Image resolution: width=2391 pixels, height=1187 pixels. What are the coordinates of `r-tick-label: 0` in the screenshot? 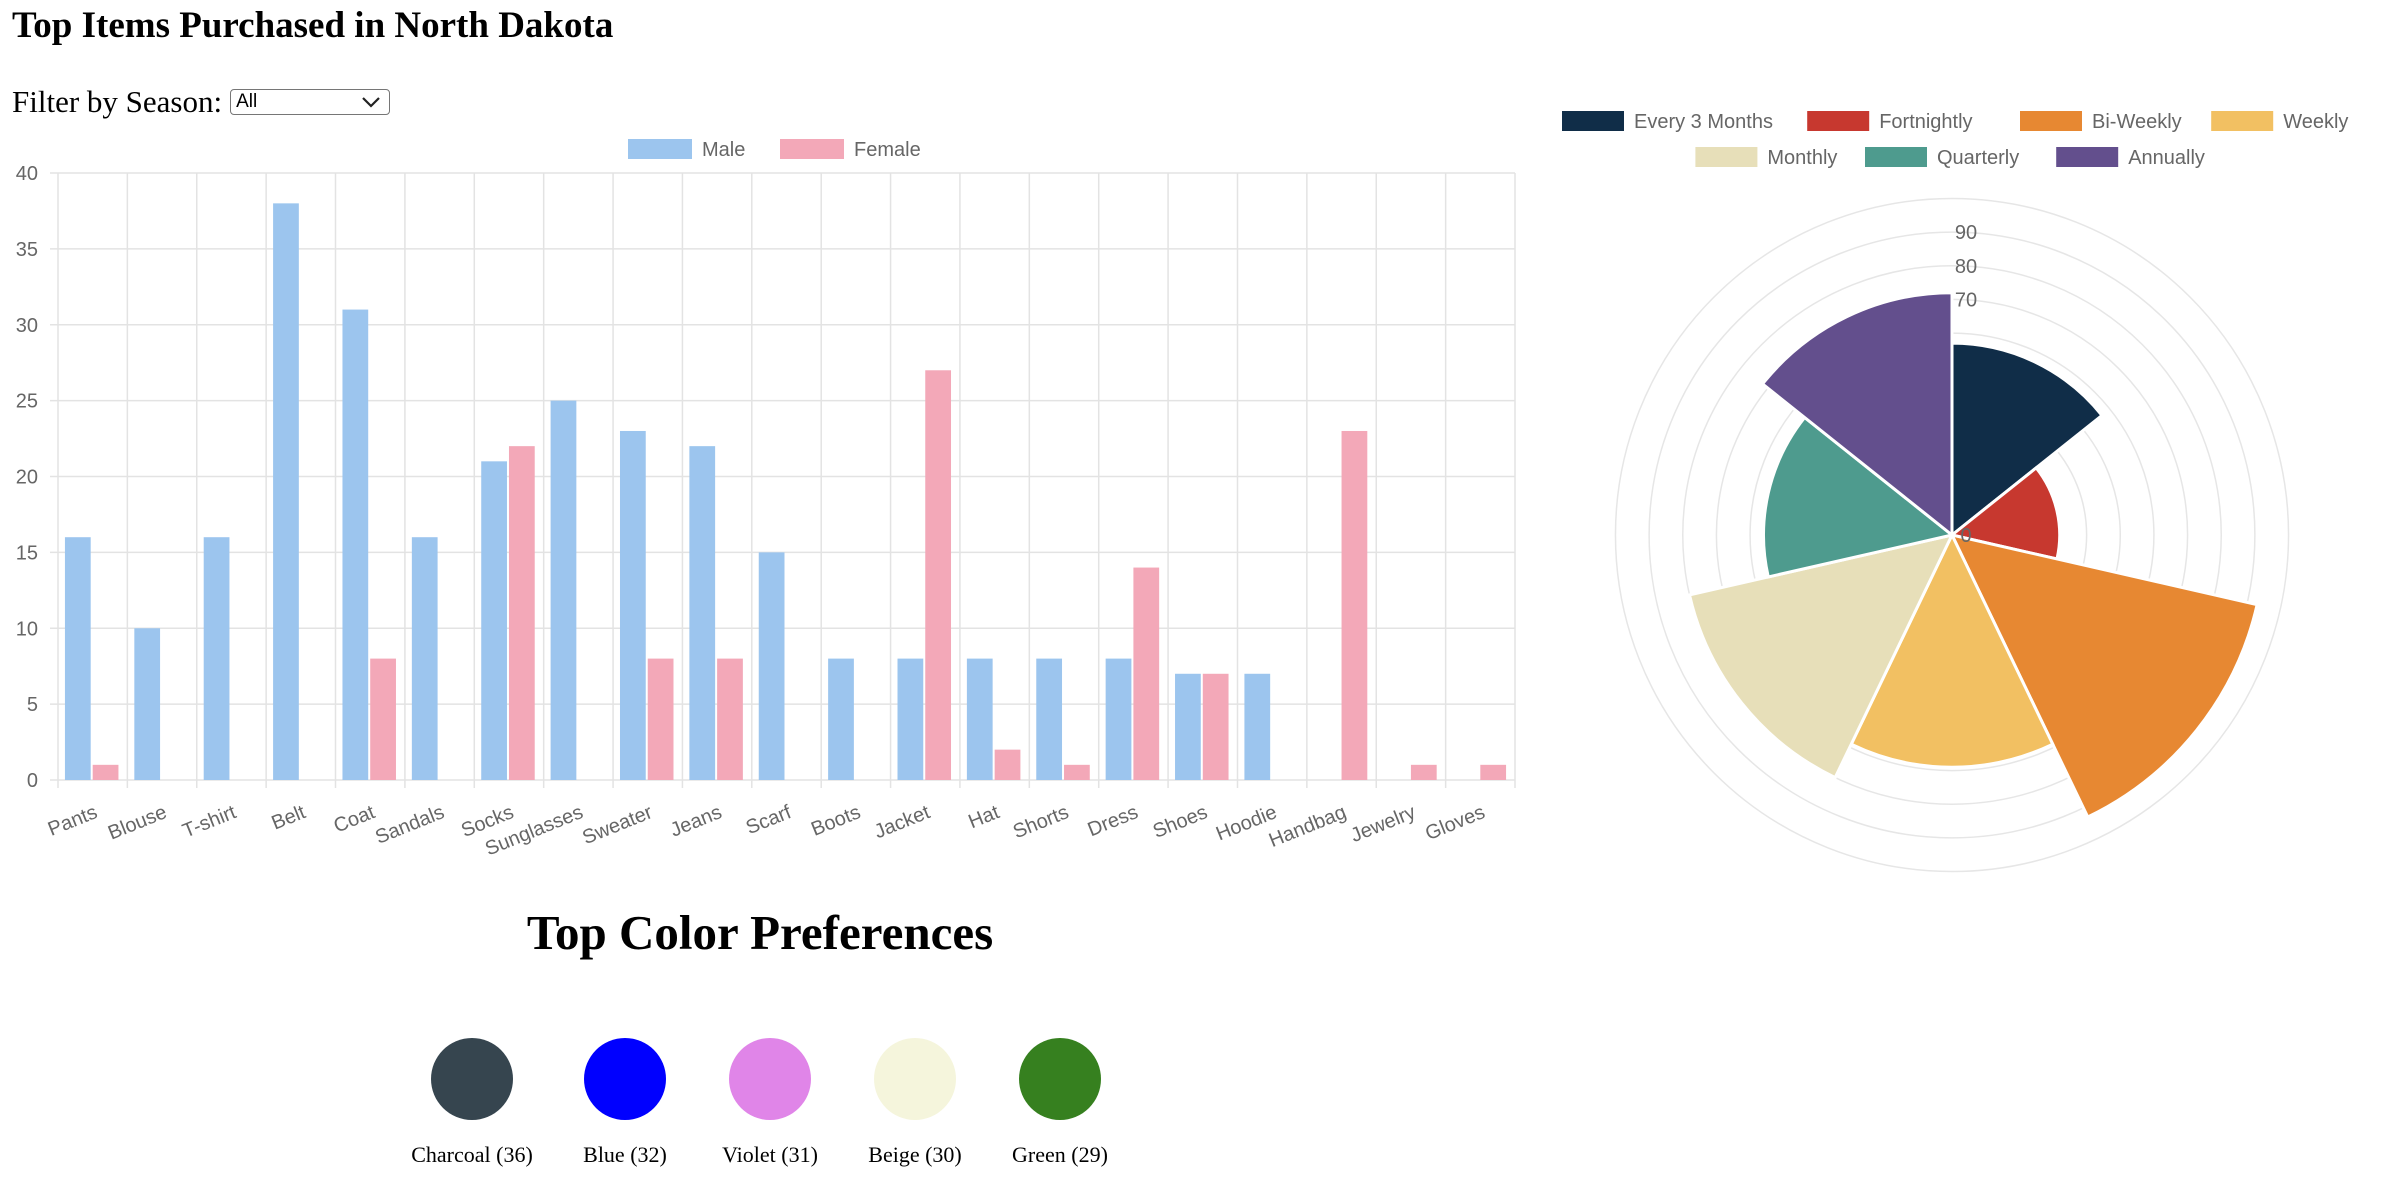 It's located at (1965, 536).